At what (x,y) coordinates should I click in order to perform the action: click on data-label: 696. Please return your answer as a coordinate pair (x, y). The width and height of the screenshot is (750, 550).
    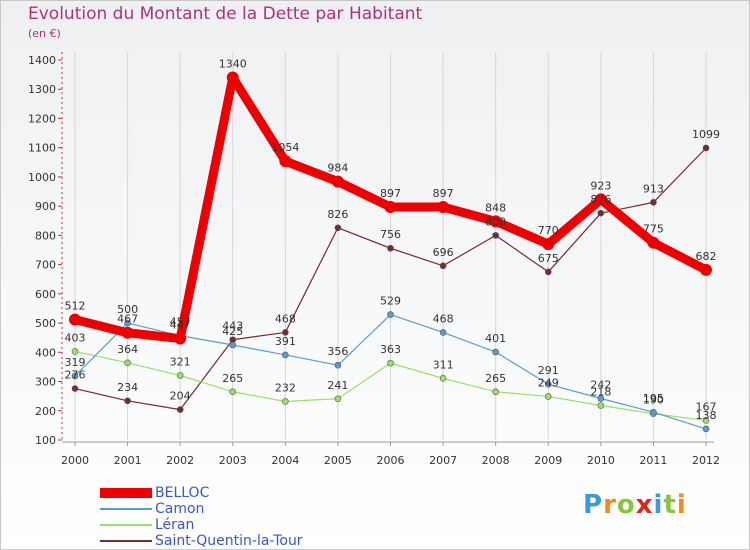
    Looking at the image, I should click on (443, 252).